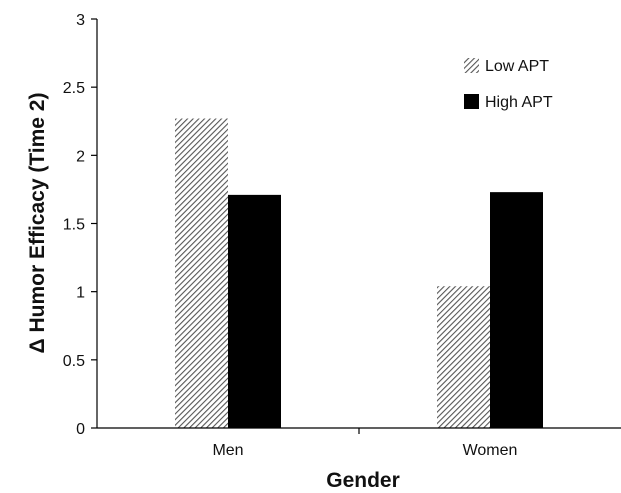 The height and width of the screenshot is (493, 621). I want to click on y-tick-label: 2, so click(80, 156).